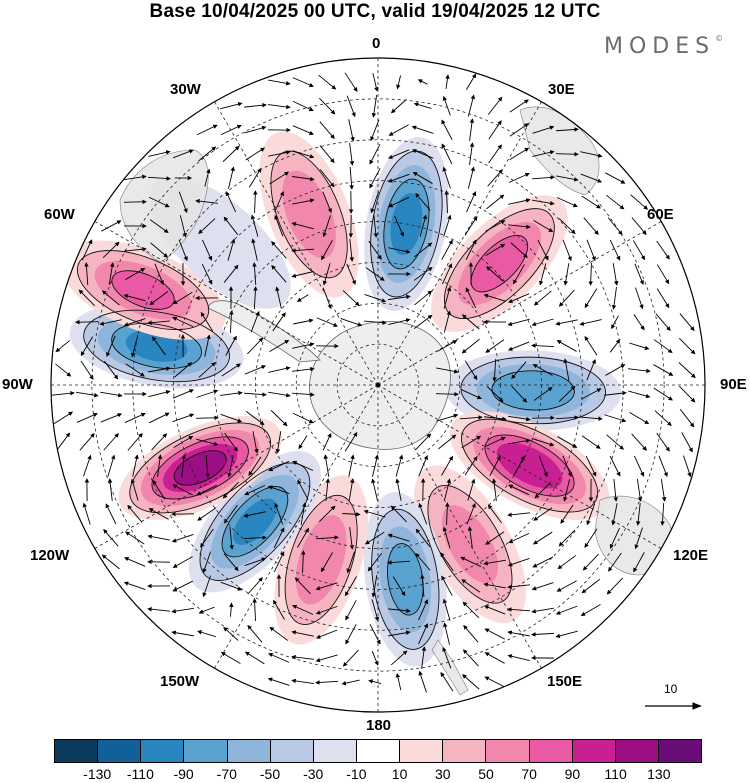 Image resolution: width=750 pixels, height=783 pixels. I want to click on meridian-line, so click(459, 526).